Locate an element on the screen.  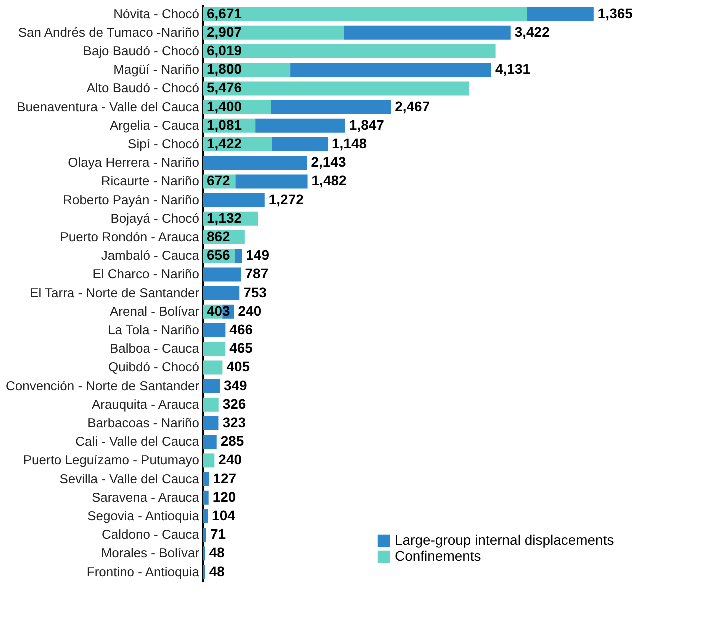
data-label: 5,476 is located at coordinates (224, 88).